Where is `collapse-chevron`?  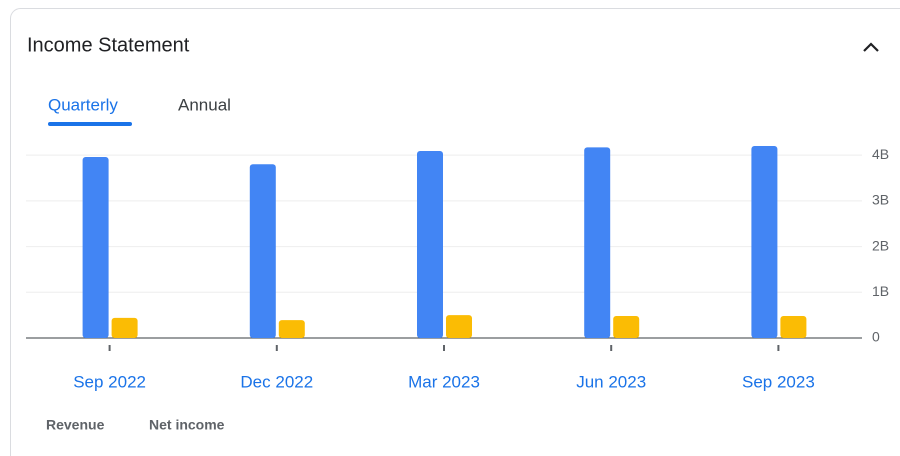 collapse-chevron is located at coordinates (871, 47).